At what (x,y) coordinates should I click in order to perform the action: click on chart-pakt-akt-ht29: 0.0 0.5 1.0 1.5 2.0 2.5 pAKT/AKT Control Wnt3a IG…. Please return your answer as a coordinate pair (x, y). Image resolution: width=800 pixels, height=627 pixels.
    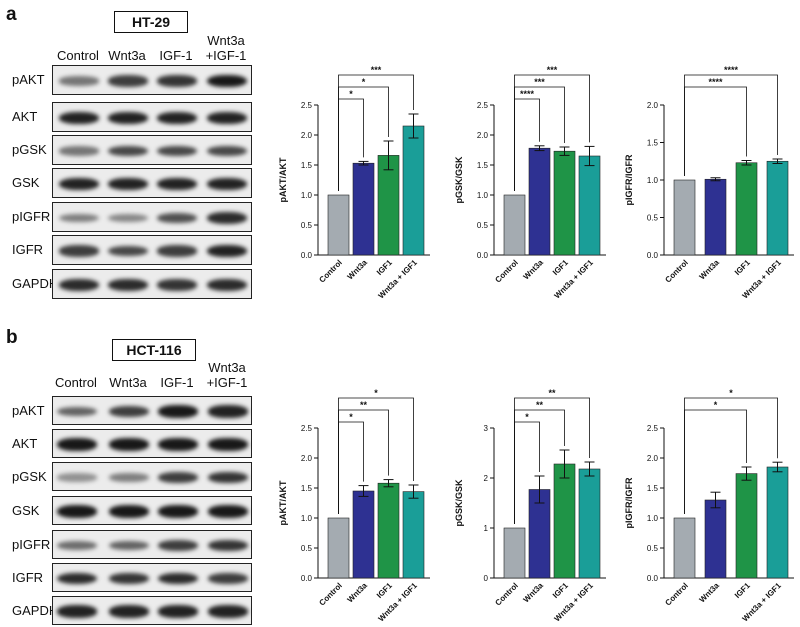
    Looking at the image, I should click on (354, 182).